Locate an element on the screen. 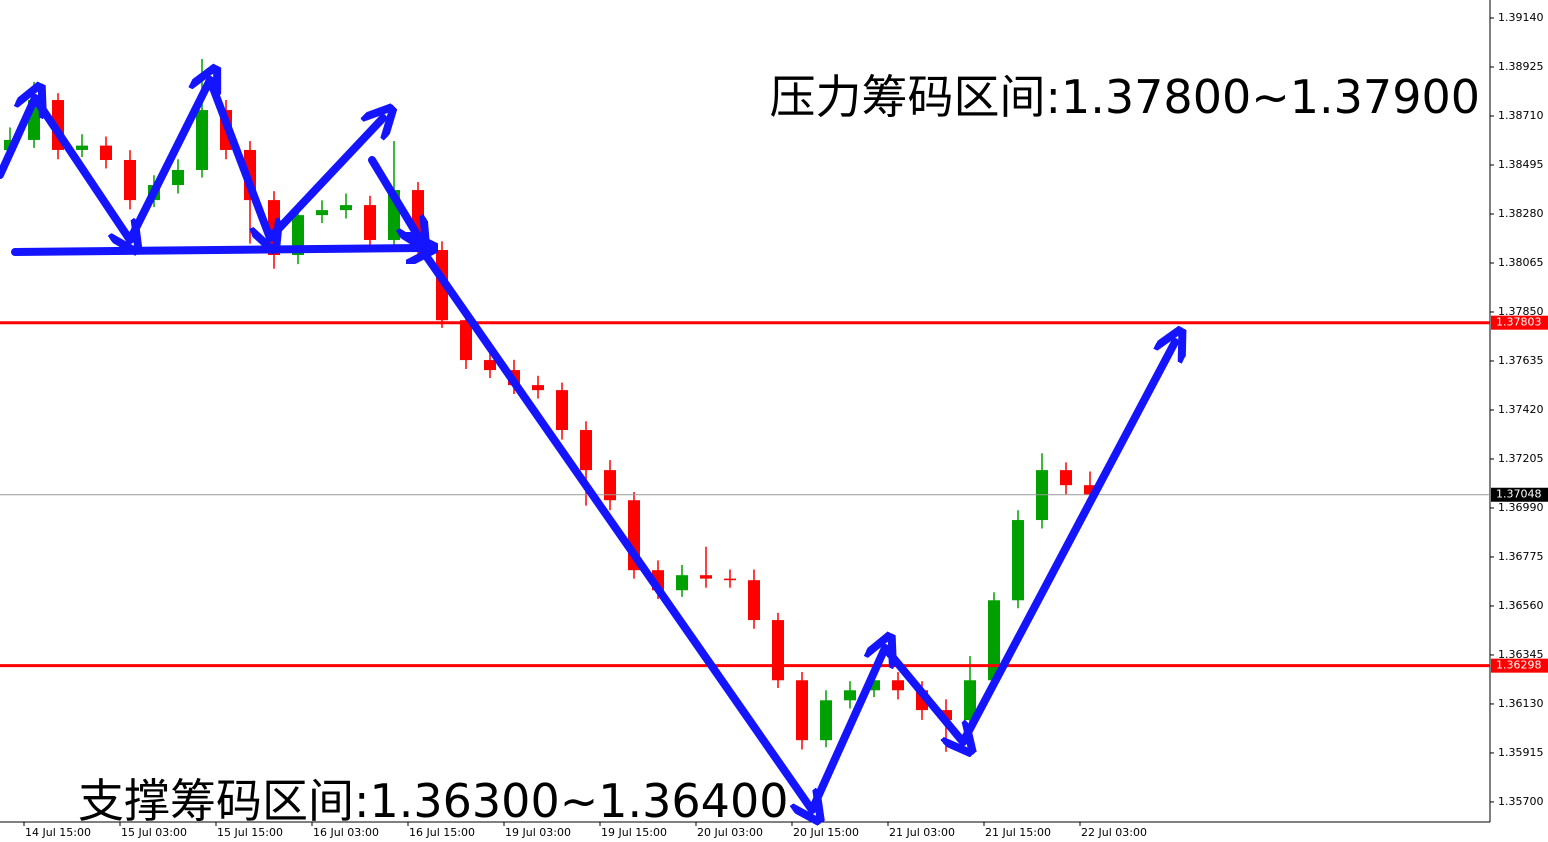  y-tick-label: 1.38710 is located at coordinates (1521, 115).